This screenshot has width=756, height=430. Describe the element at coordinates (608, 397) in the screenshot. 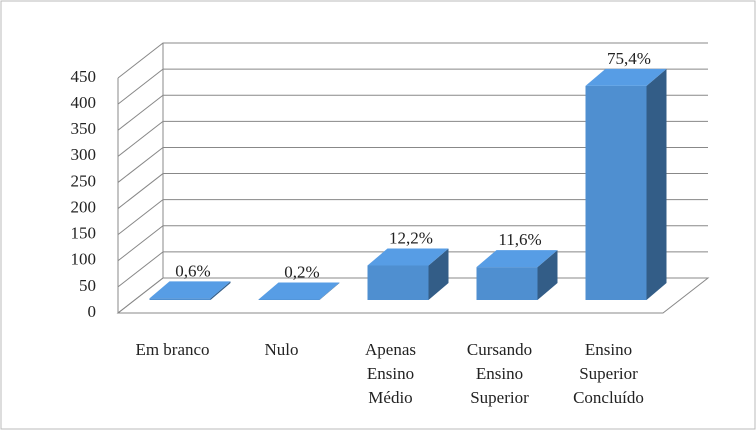

I see `x-tick-label: Concluído` at that location.